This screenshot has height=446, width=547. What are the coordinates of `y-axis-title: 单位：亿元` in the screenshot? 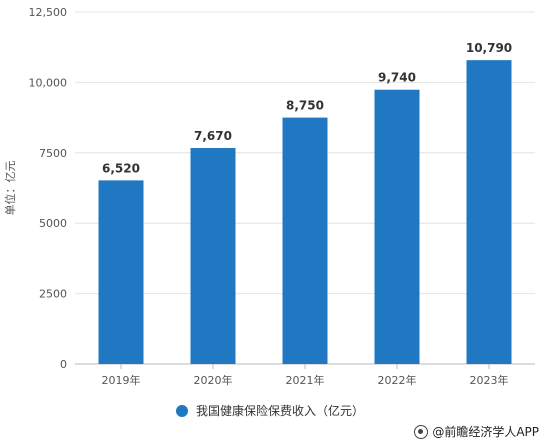 It's located at (10, 188).